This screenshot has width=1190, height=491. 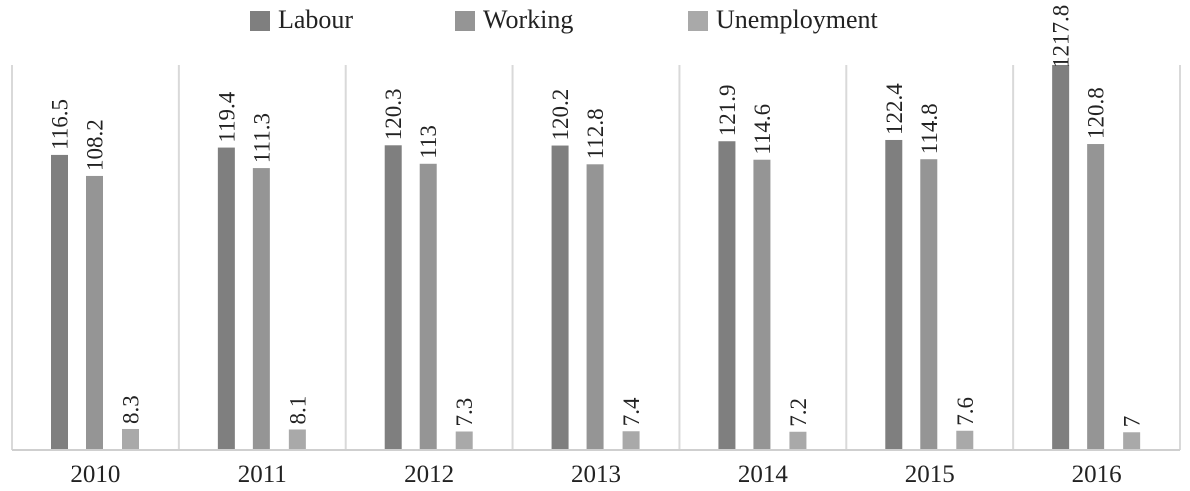 I want to click on data-label: 1217.8, so click(x=1061, y=36).